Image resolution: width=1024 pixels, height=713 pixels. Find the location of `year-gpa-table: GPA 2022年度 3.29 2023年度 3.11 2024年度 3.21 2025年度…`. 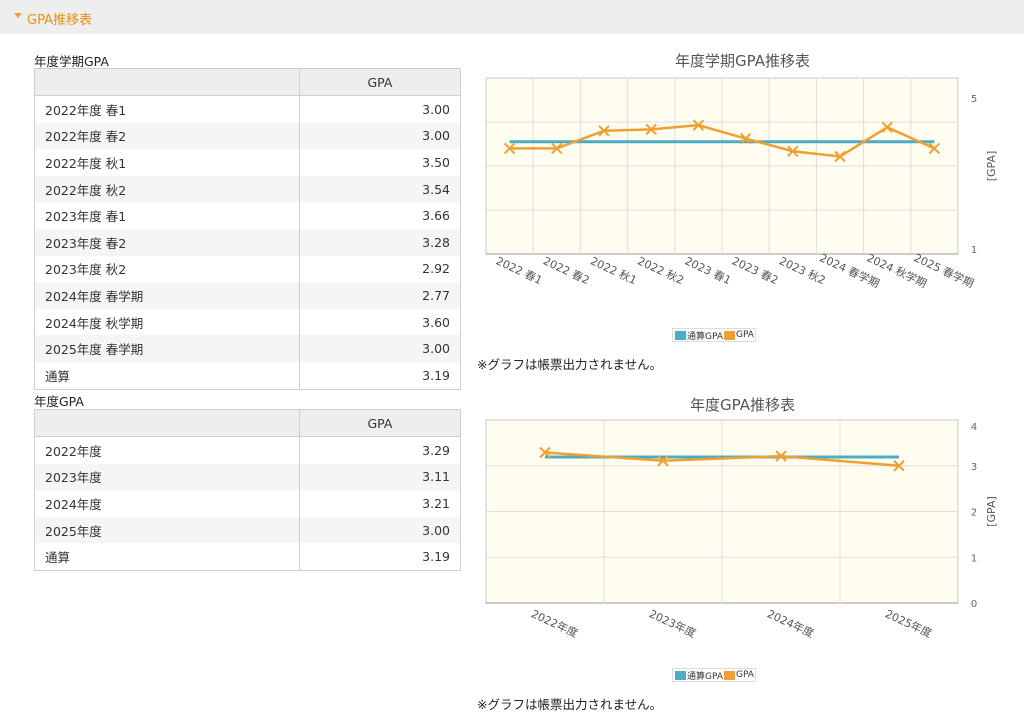

year-gpa-table: GPA 2022年度 3.29 2023年度 3.11 2024年度 3.21 2025年度… is located at coordinates (247, 490).